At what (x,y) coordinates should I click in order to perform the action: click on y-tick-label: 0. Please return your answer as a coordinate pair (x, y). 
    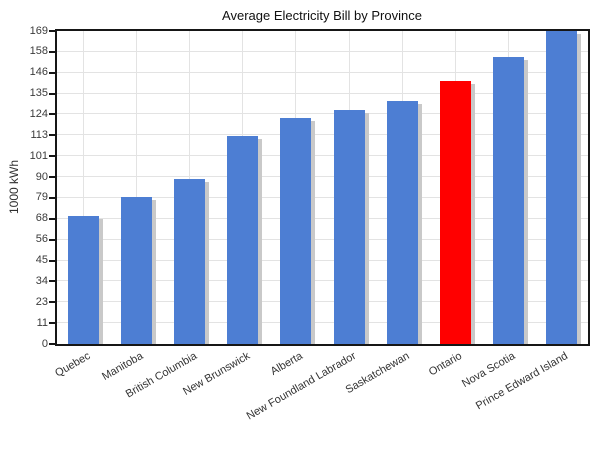
    Looking at the image, I should click on (44, 343).